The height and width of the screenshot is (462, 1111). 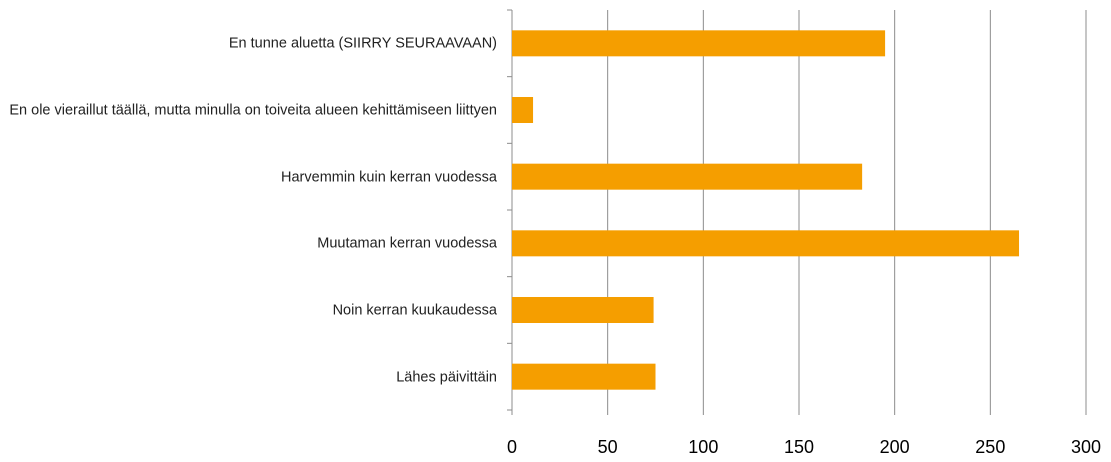 What do you see at coordinates (389, 177) in the screenshot?
I see `category-label: Harvemmin kuin kerran vuodessa` at bounding box center [389, 177].